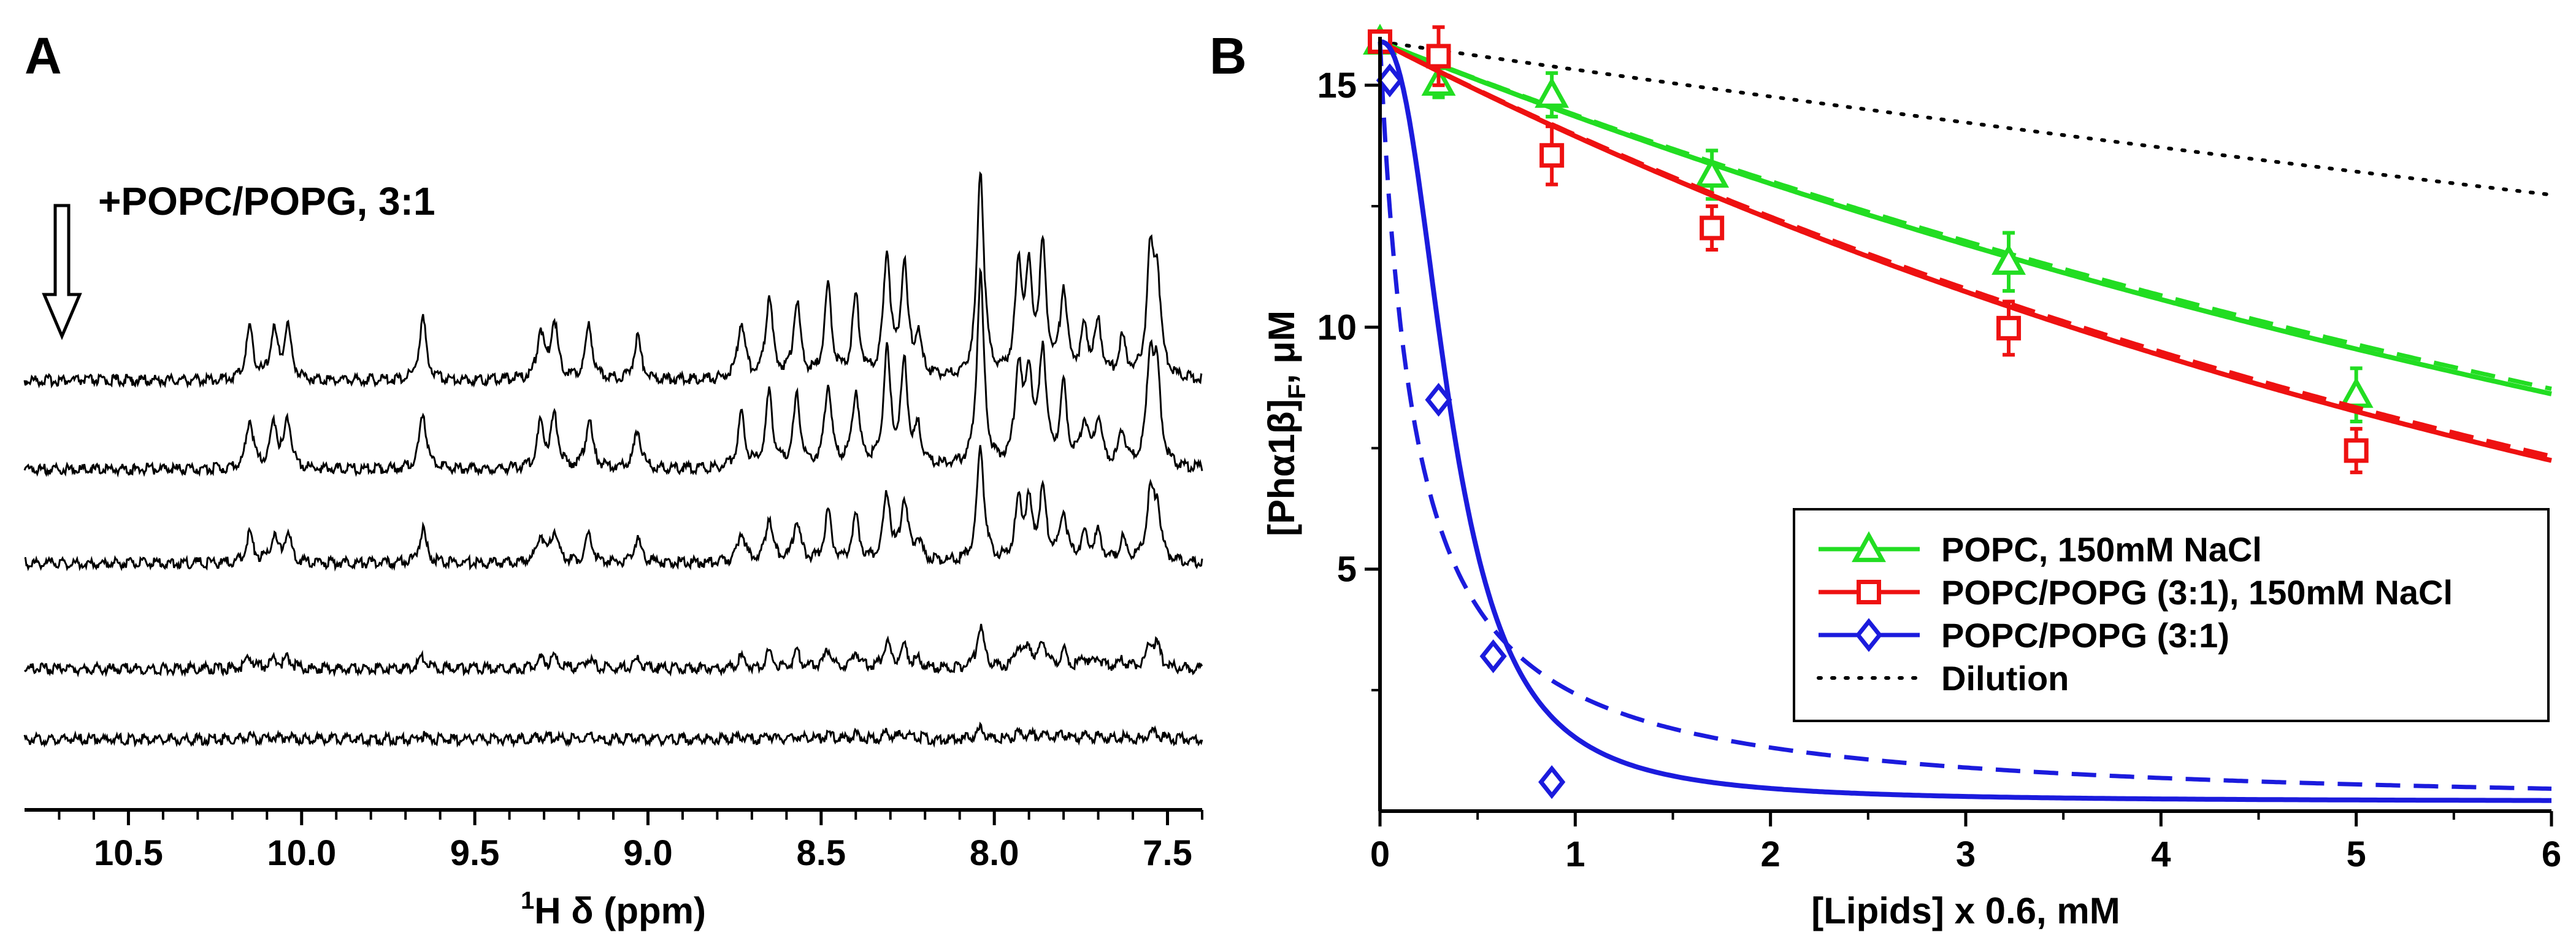  What do you see at coordinates (1286, 423) in the screenshot?
I see `panel-b-y-axis-title: [Phα1β]F, μM` at bounding box center [1286, 423].